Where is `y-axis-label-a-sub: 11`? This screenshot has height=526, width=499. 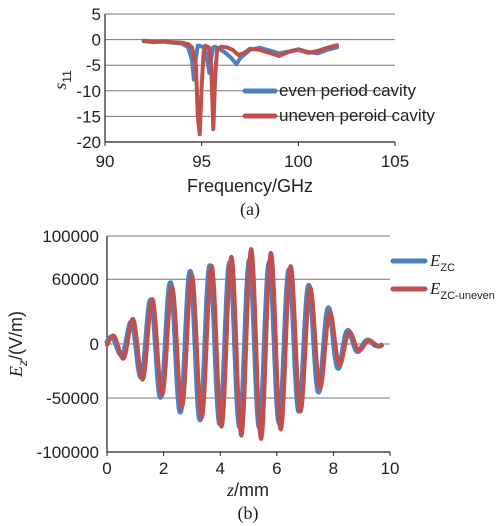 y-axis-label-a-sub: 11 is located at coordinates (67, 76).